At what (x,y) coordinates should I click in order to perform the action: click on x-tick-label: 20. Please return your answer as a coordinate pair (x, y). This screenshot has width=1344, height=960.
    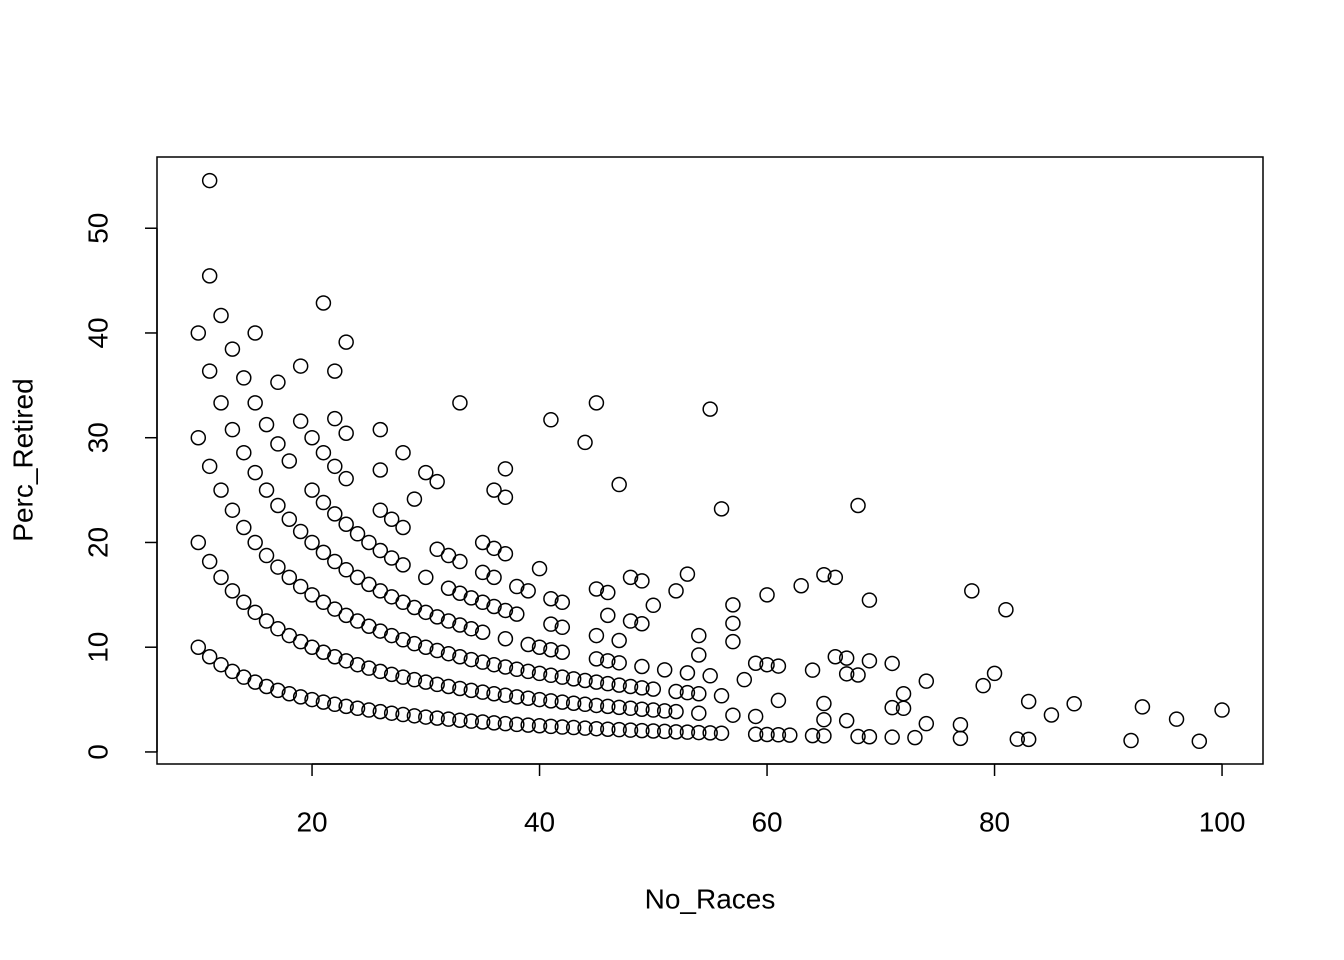
    Looking at the image, I should click on (311, 821).